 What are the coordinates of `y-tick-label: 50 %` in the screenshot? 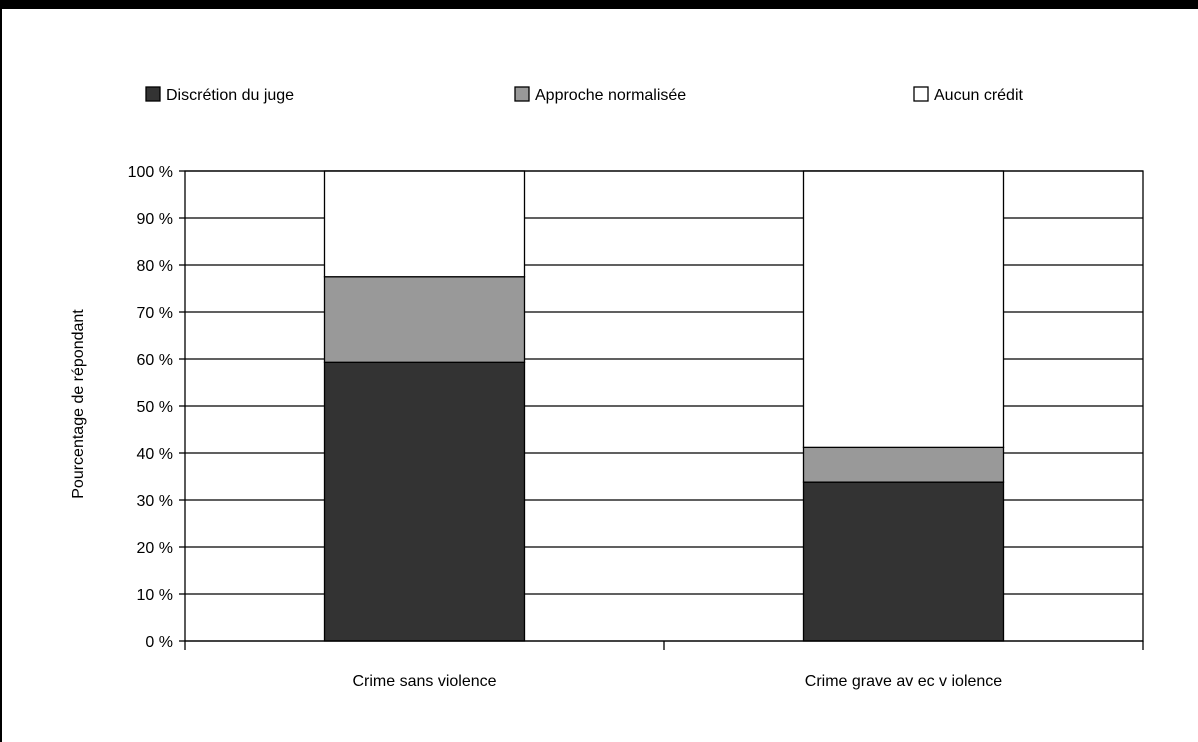 It's located at (155, 407).